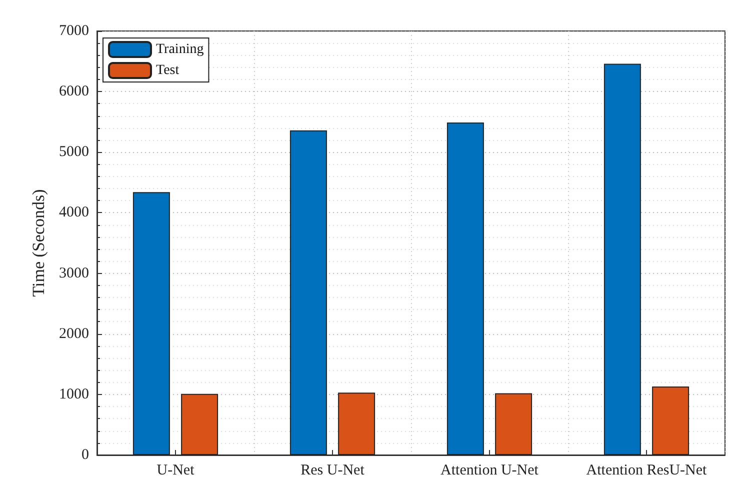  Describe the element at coordinates (74, 152) in the screenshot. I see `y-tick-label: 5000` at that location.